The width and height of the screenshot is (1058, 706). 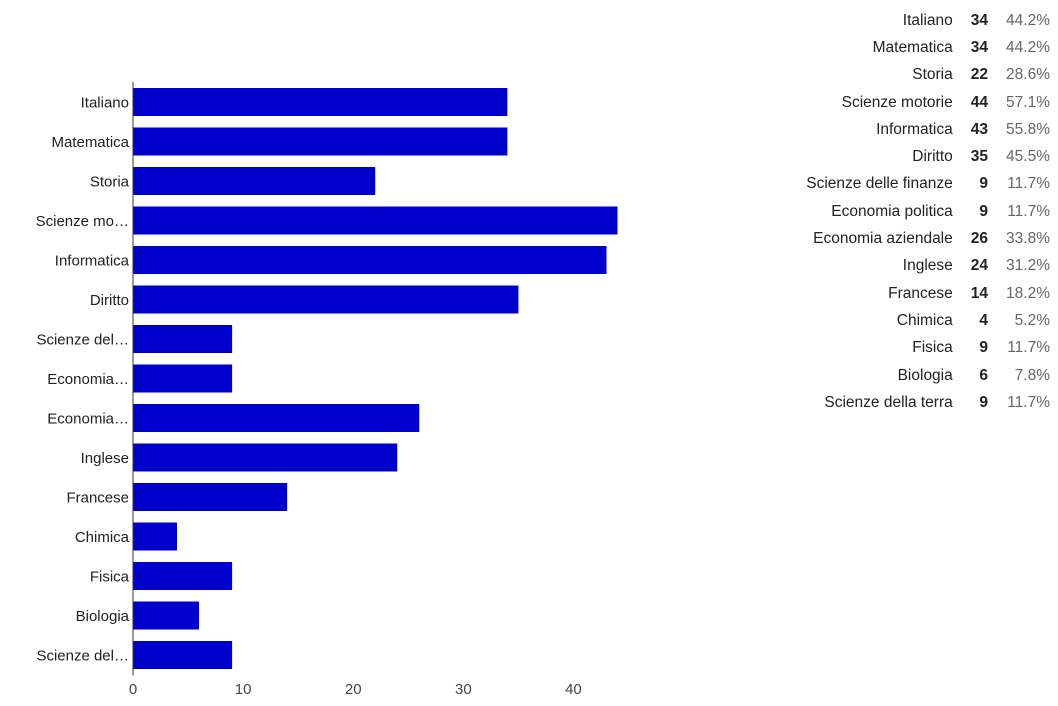 I want to click on summary-label: Diritto, so click(x=932, y=157).